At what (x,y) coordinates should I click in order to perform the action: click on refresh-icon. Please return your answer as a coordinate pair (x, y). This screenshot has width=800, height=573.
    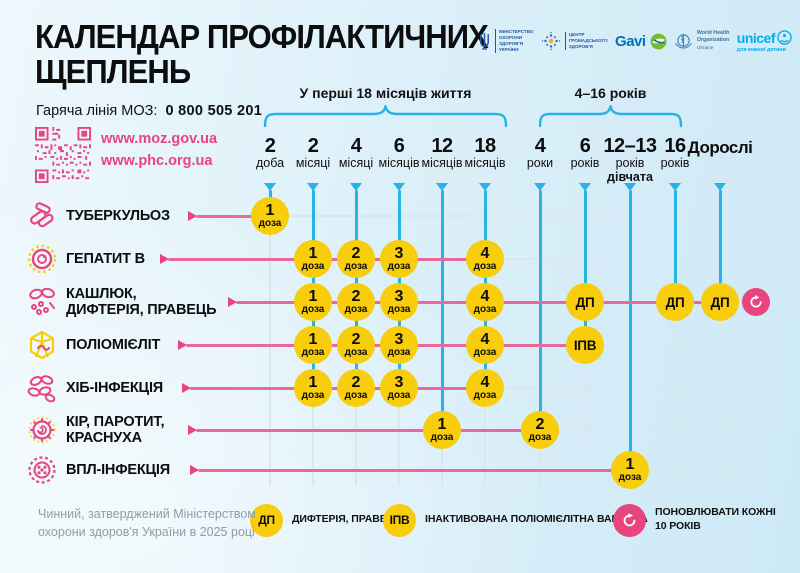
    Looking at the image, I should click on (629, 520).